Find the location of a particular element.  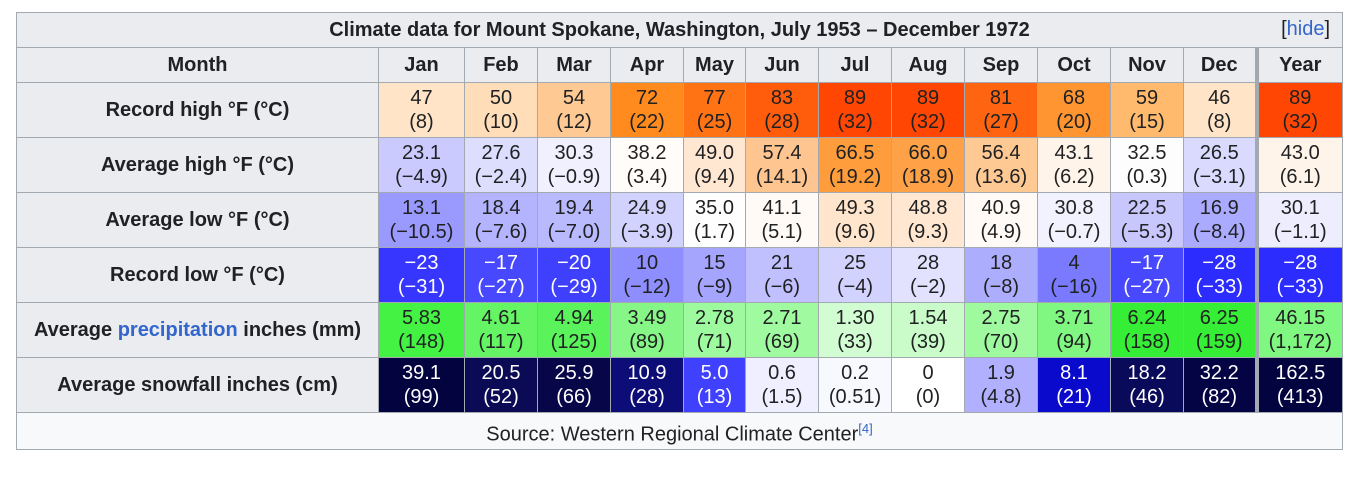

cell-fahrenheit: 162.5 is located at coordinates (1300, 373).